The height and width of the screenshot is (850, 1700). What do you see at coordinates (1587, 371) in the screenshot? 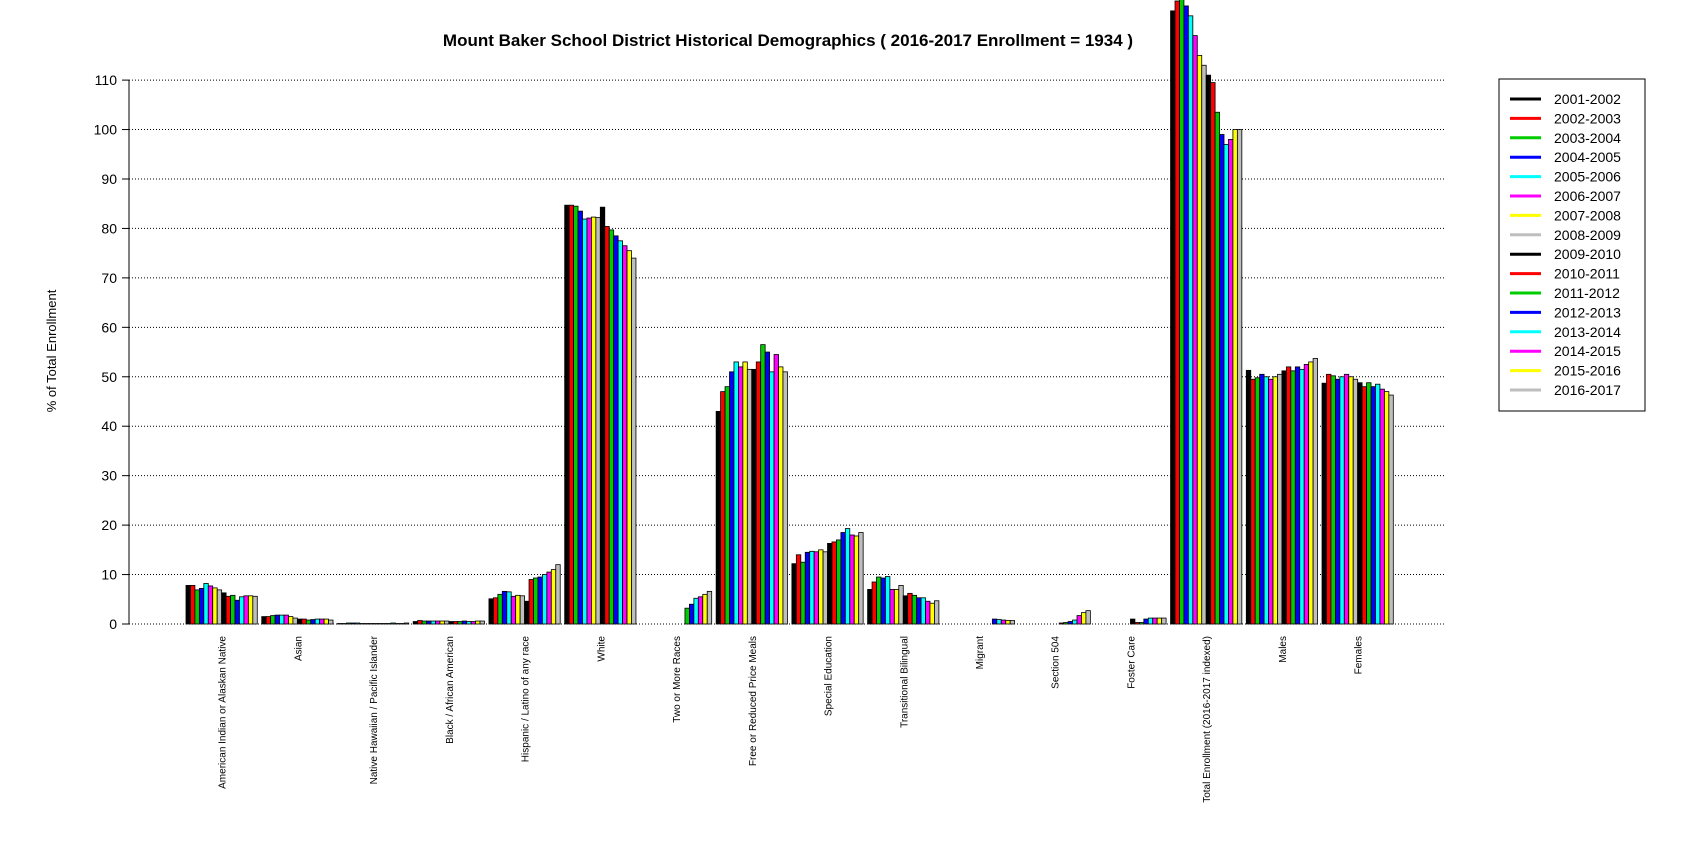
I see `legend-label: 2015-2016` at bounding box center [1587, 371].